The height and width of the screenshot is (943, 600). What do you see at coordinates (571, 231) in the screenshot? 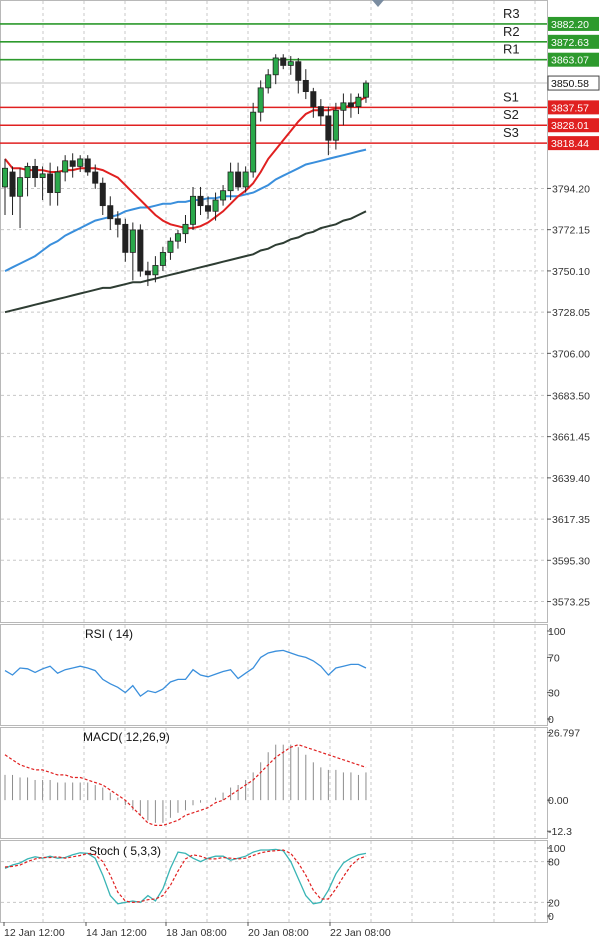
I see `price-axis-label: 3772.15` at bounding box center [571, 231].